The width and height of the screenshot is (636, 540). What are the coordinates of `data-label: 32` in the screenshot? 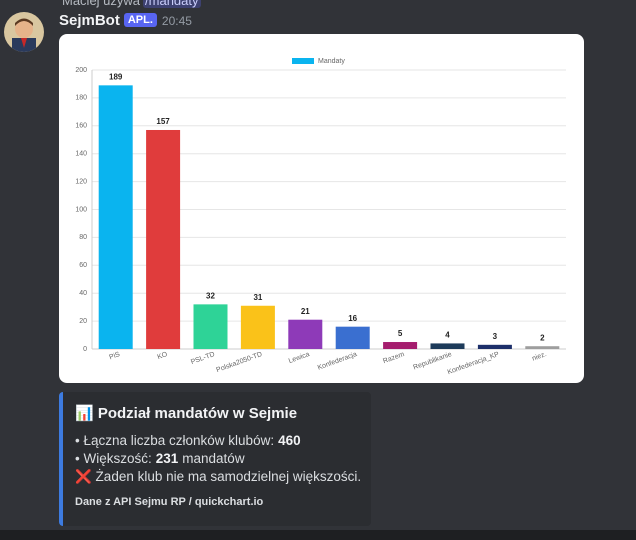 It's located at (210, 295).